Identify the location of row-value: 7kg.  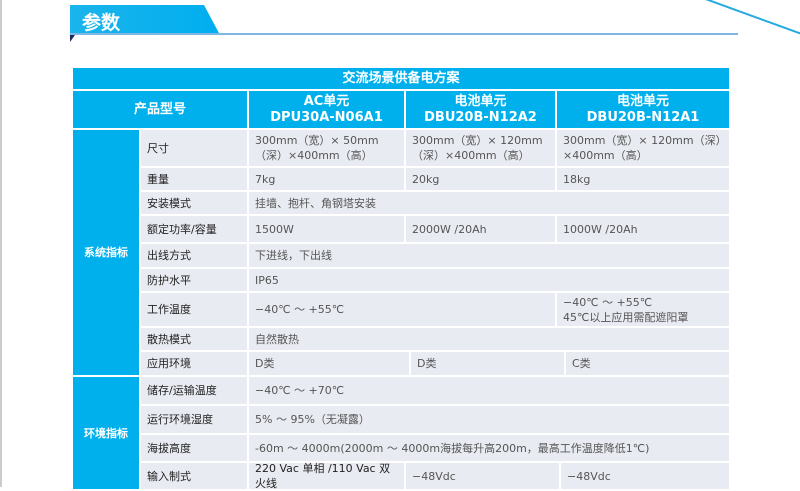
(326, 179).